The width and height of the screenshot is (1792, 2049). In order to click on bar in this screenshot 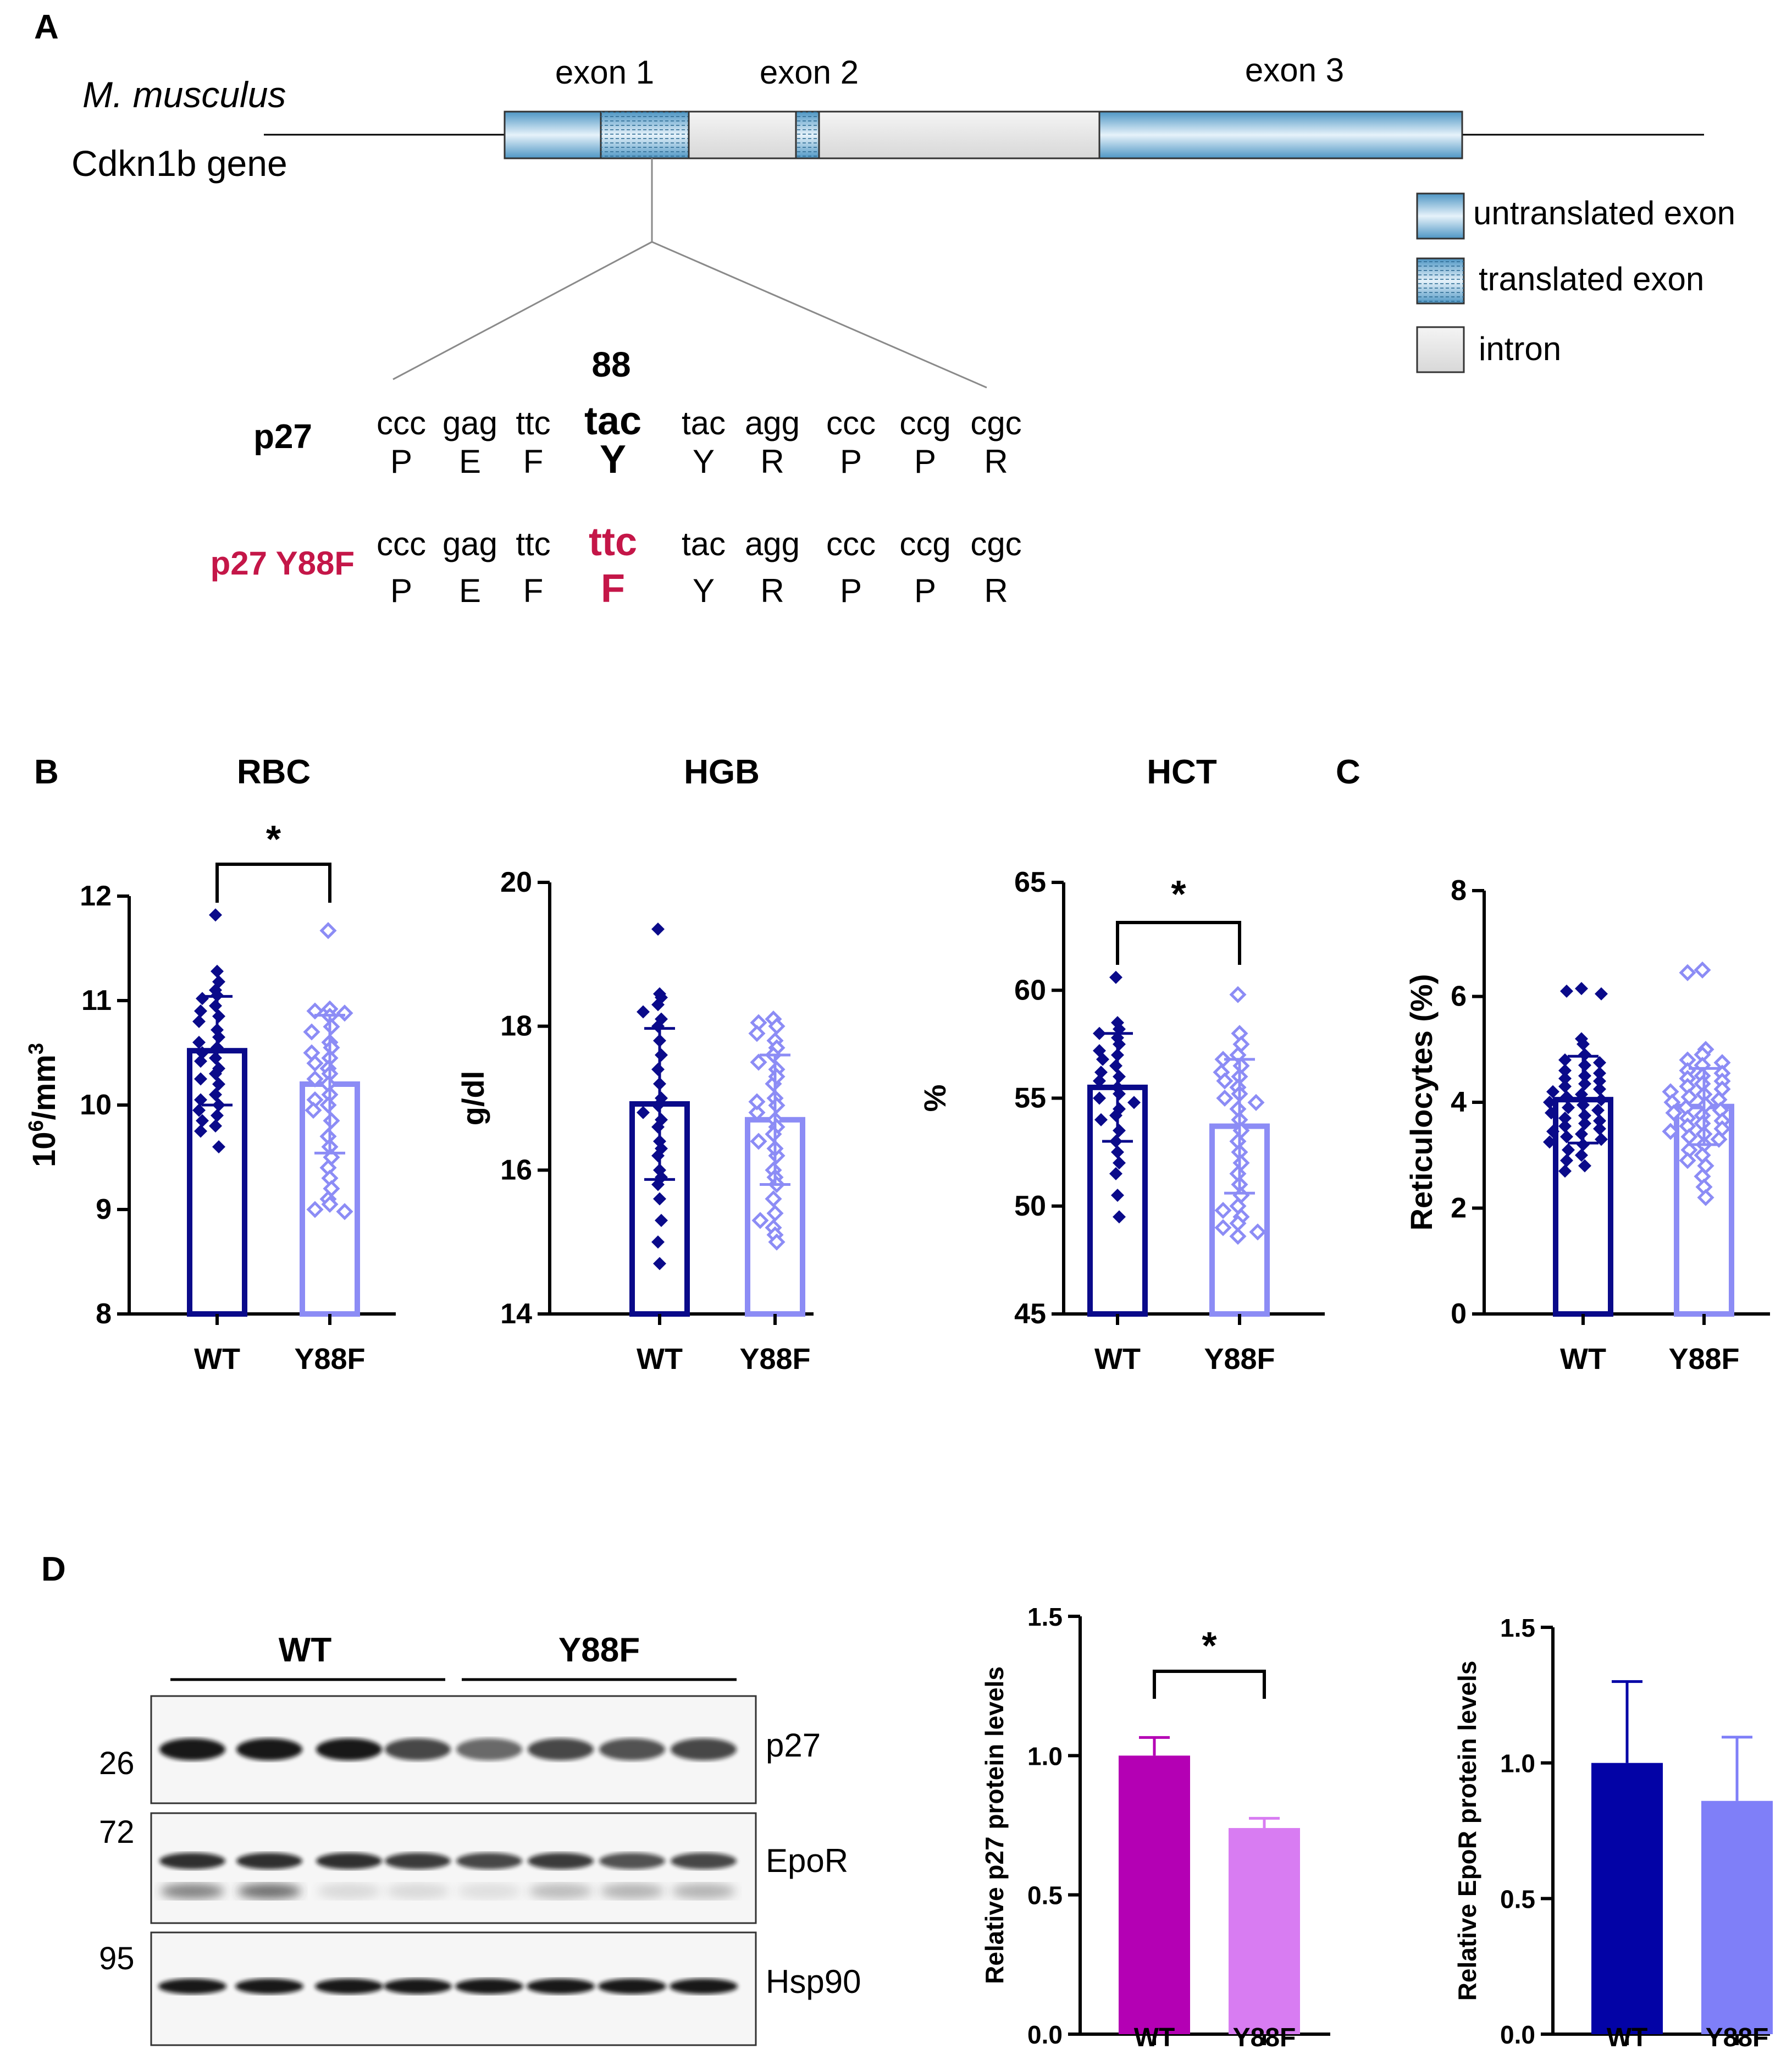, I will do `click(1627, 1898)`.